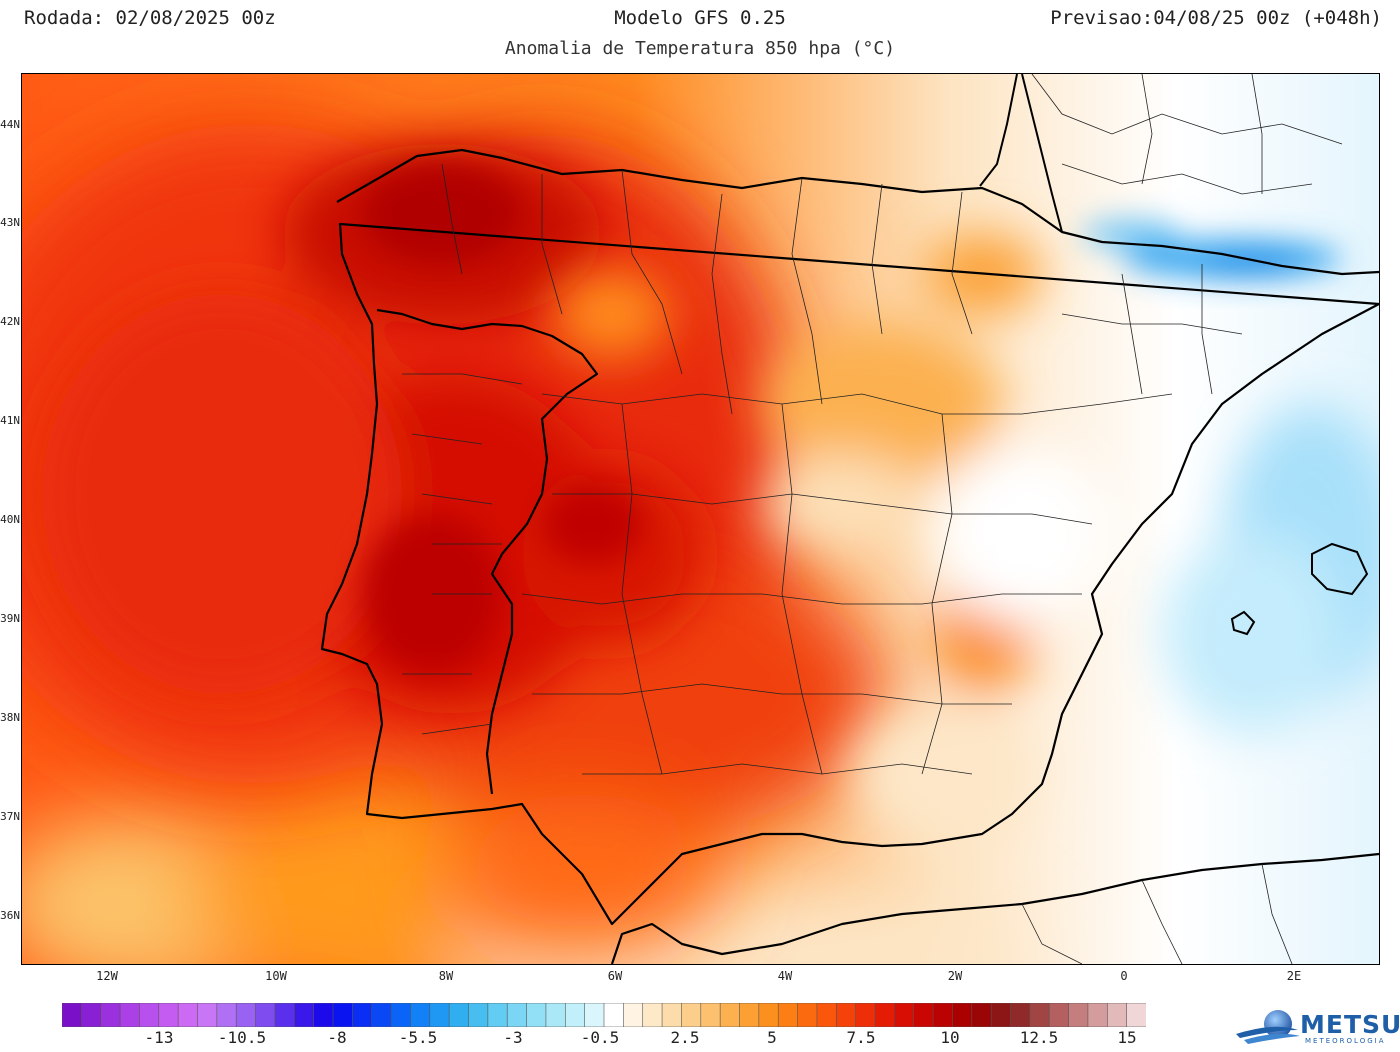 Image resolution: width=1400 pixels, height=1052 pixels. Describe the element at coordinates (159, 1037) in the screenshot. I see `colorbar-tick: -13` at that location.